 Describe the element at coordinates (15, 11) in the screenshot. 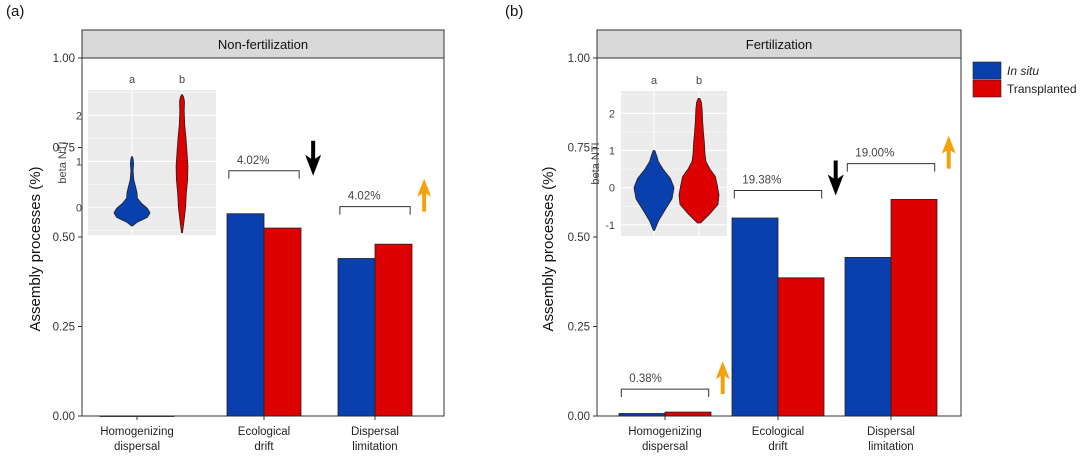

I see `panel-tag: (a)` at that location.